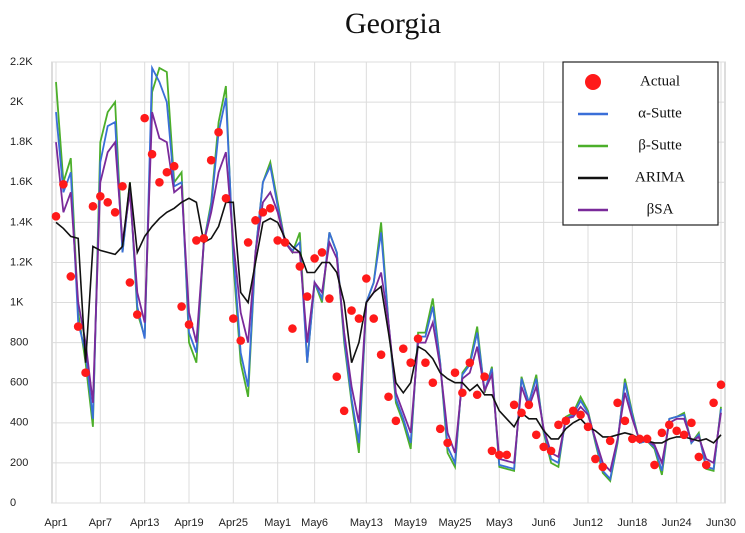  Describe the element at coordinates (499, 523) in the screenshot. I see `x-tick-label: May3` at that location.